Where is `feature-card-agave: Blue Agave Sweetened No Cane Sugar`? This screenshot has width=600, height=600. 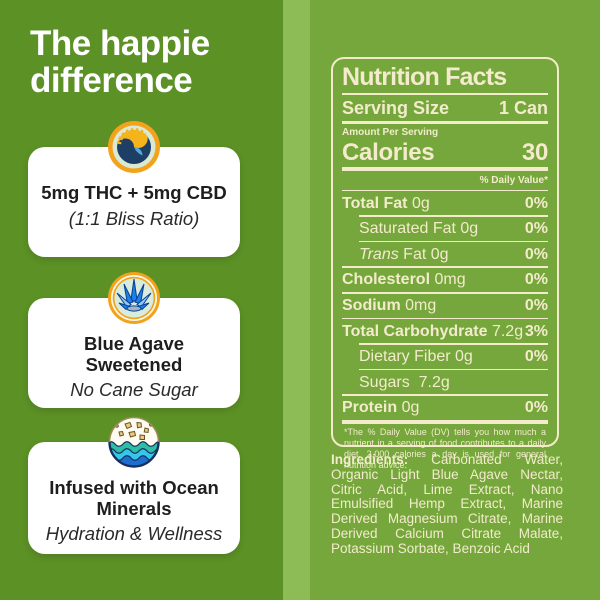 feature-card-agave: Blue Agave Sweetened No Cane Sugar is located at coordinates (134, 340).